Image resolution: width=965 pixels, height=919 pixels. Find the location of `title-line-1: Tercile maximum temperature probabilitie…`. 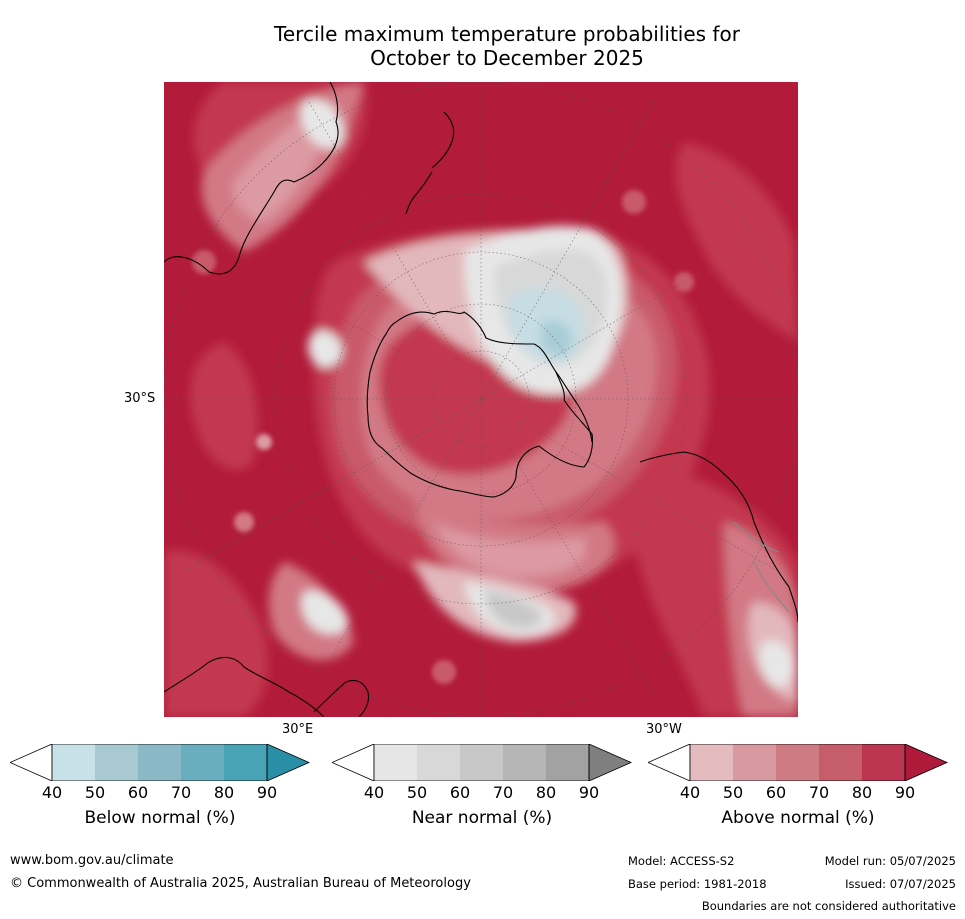

title-line-1: Tercile maximum temperature probabilitie… is located at coordinates (507, 34).